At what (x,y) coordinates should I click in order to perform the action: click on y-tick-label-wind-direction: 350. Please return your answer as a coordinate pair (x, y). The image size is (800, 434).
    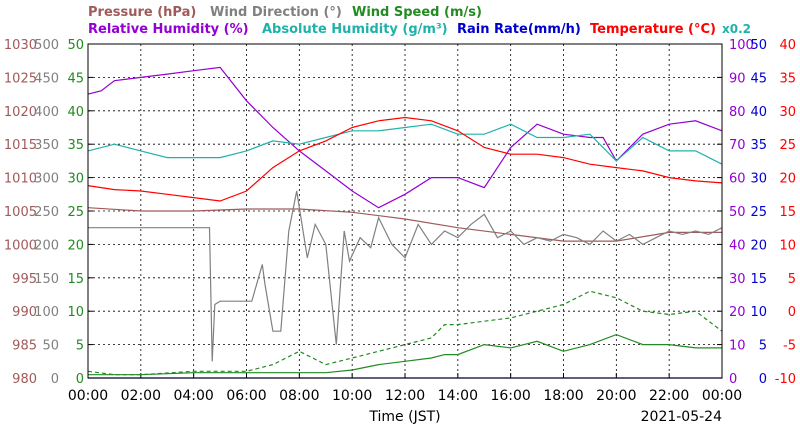
    Looking at the image, I should click on (46, 145).